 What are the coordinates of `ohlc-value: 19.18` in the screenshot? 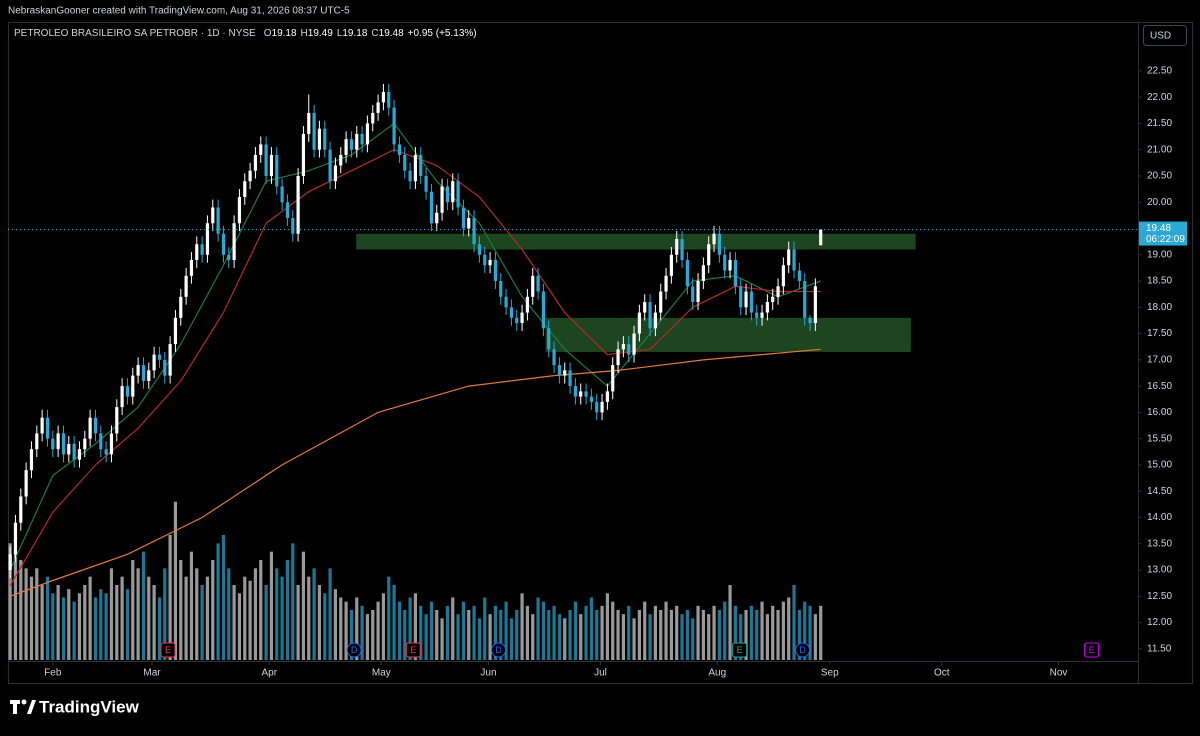 It's located at (354, 33).